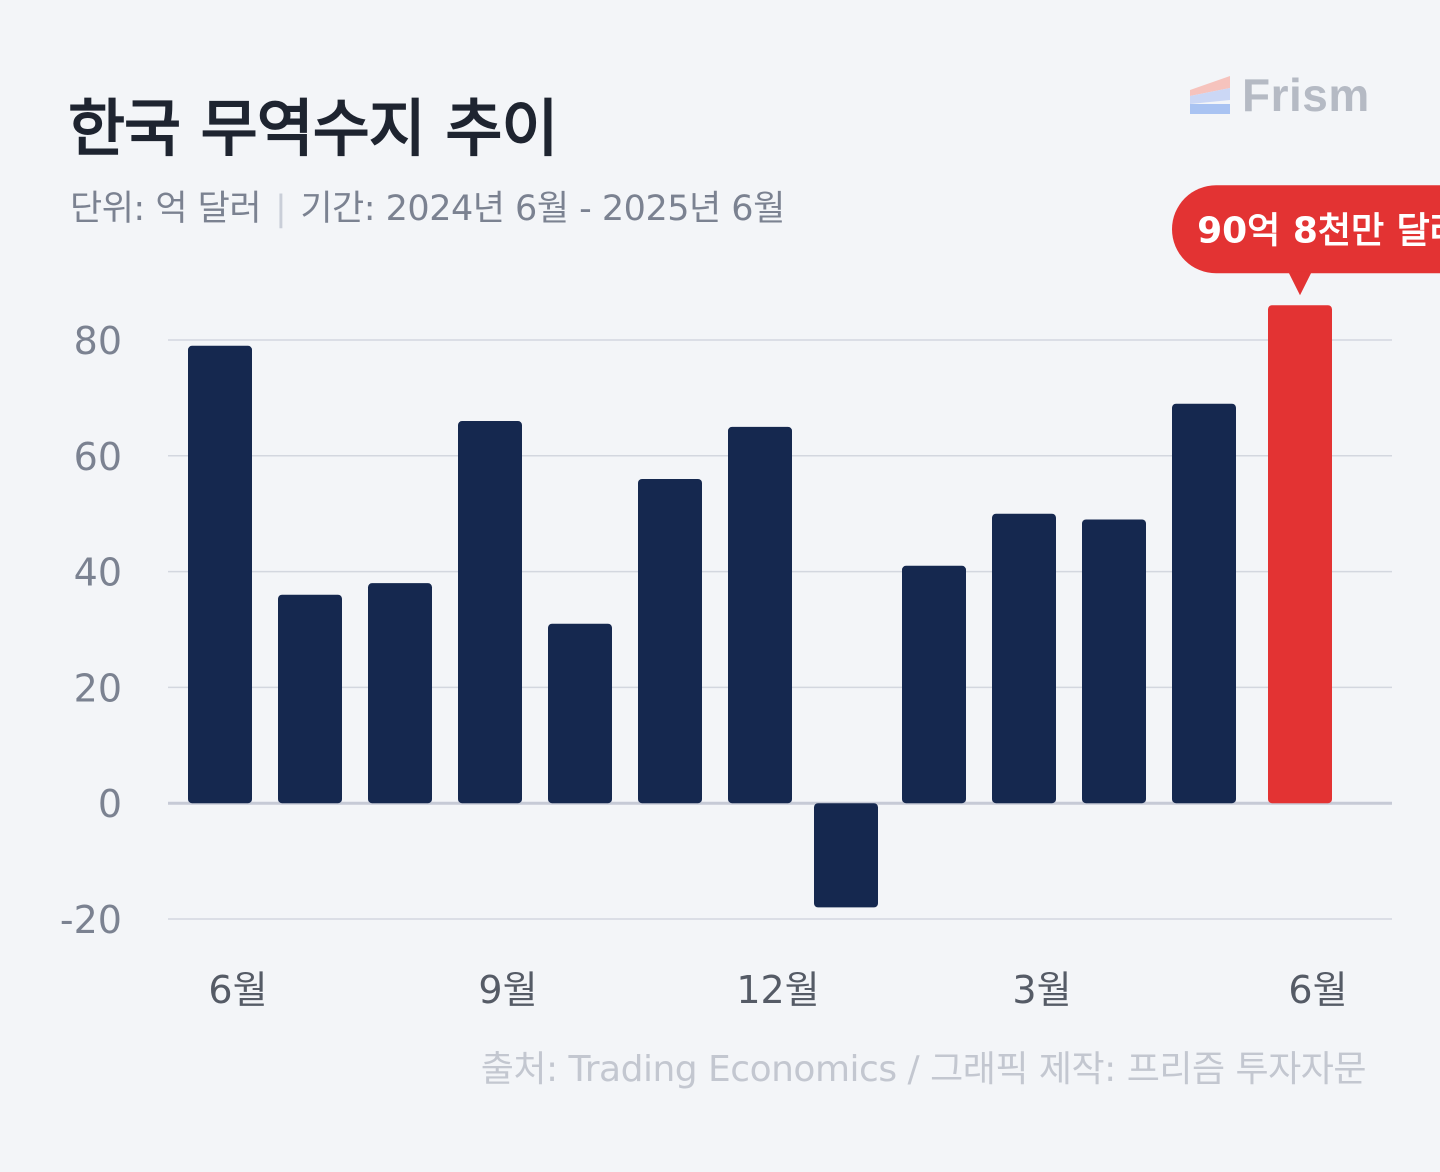  I want to click on annotation-label: 90억 8천만 달러, so click(1318, 230).